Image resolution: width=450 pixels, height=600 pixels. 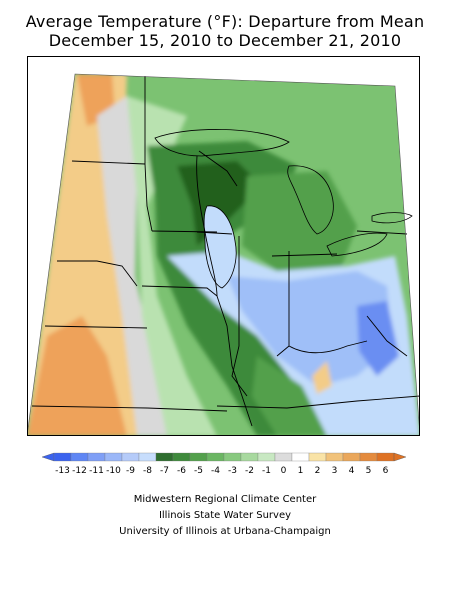 What do you see at coordinates (249, 471) in the screenshot?
I see `legend-tick-label: -2` at bounding box center [249, 471].